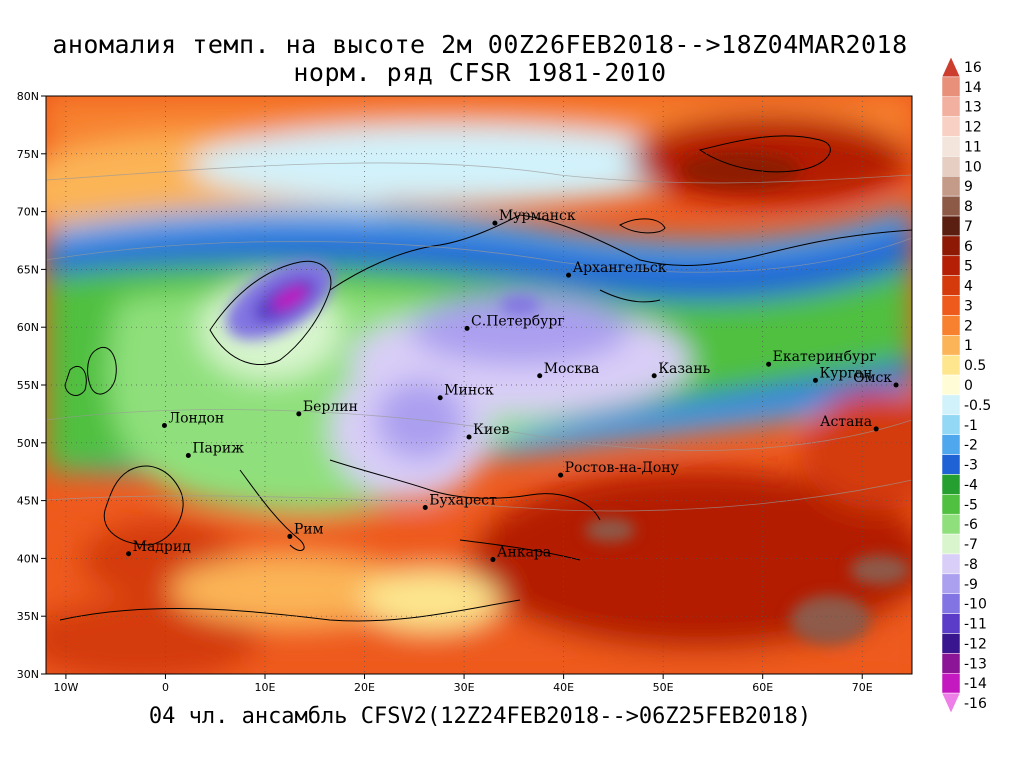 The height and width of the screenshot is (768, 1024). What do you see at coordinates (973, 128) in the screenshot?
I see `colorbar-label: 12` at bounding box center [973, 128].